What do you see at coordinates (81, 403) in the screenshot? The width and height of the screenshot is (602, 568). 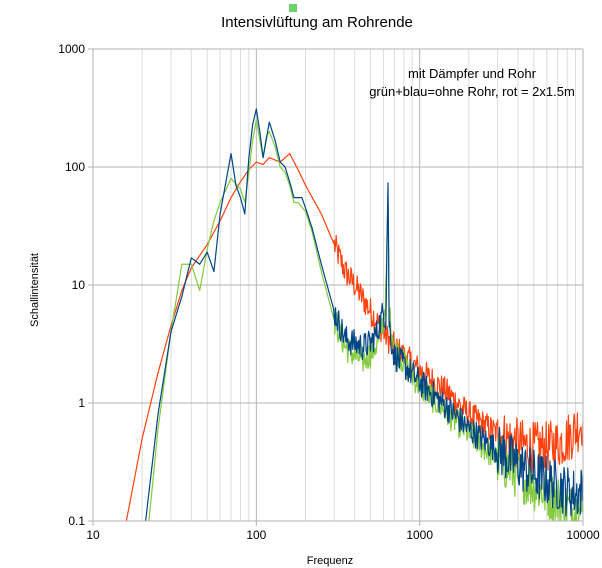 I see `y-tick-label: 1` at bounding box center [81, 403].